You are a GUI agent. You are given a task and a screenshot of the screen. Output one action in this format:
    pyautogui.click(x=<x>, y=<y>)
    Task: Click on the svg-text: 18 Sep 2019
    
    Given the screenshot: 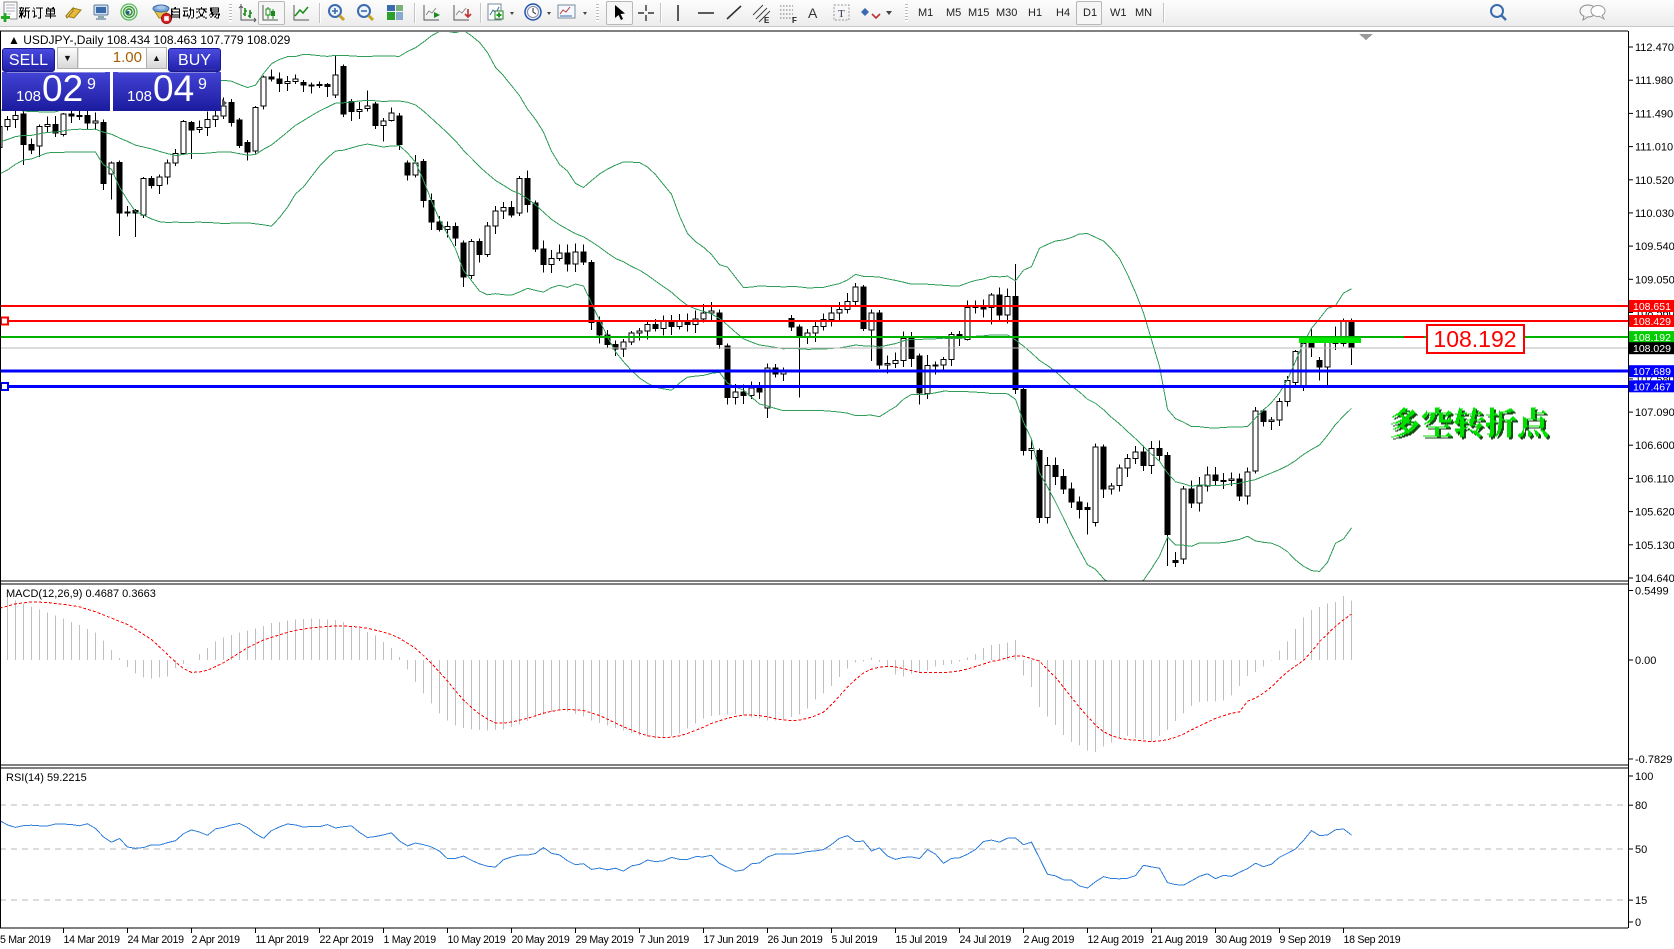 What is the action you would take?
    pyautogui.click(x=1372, y=940)
    